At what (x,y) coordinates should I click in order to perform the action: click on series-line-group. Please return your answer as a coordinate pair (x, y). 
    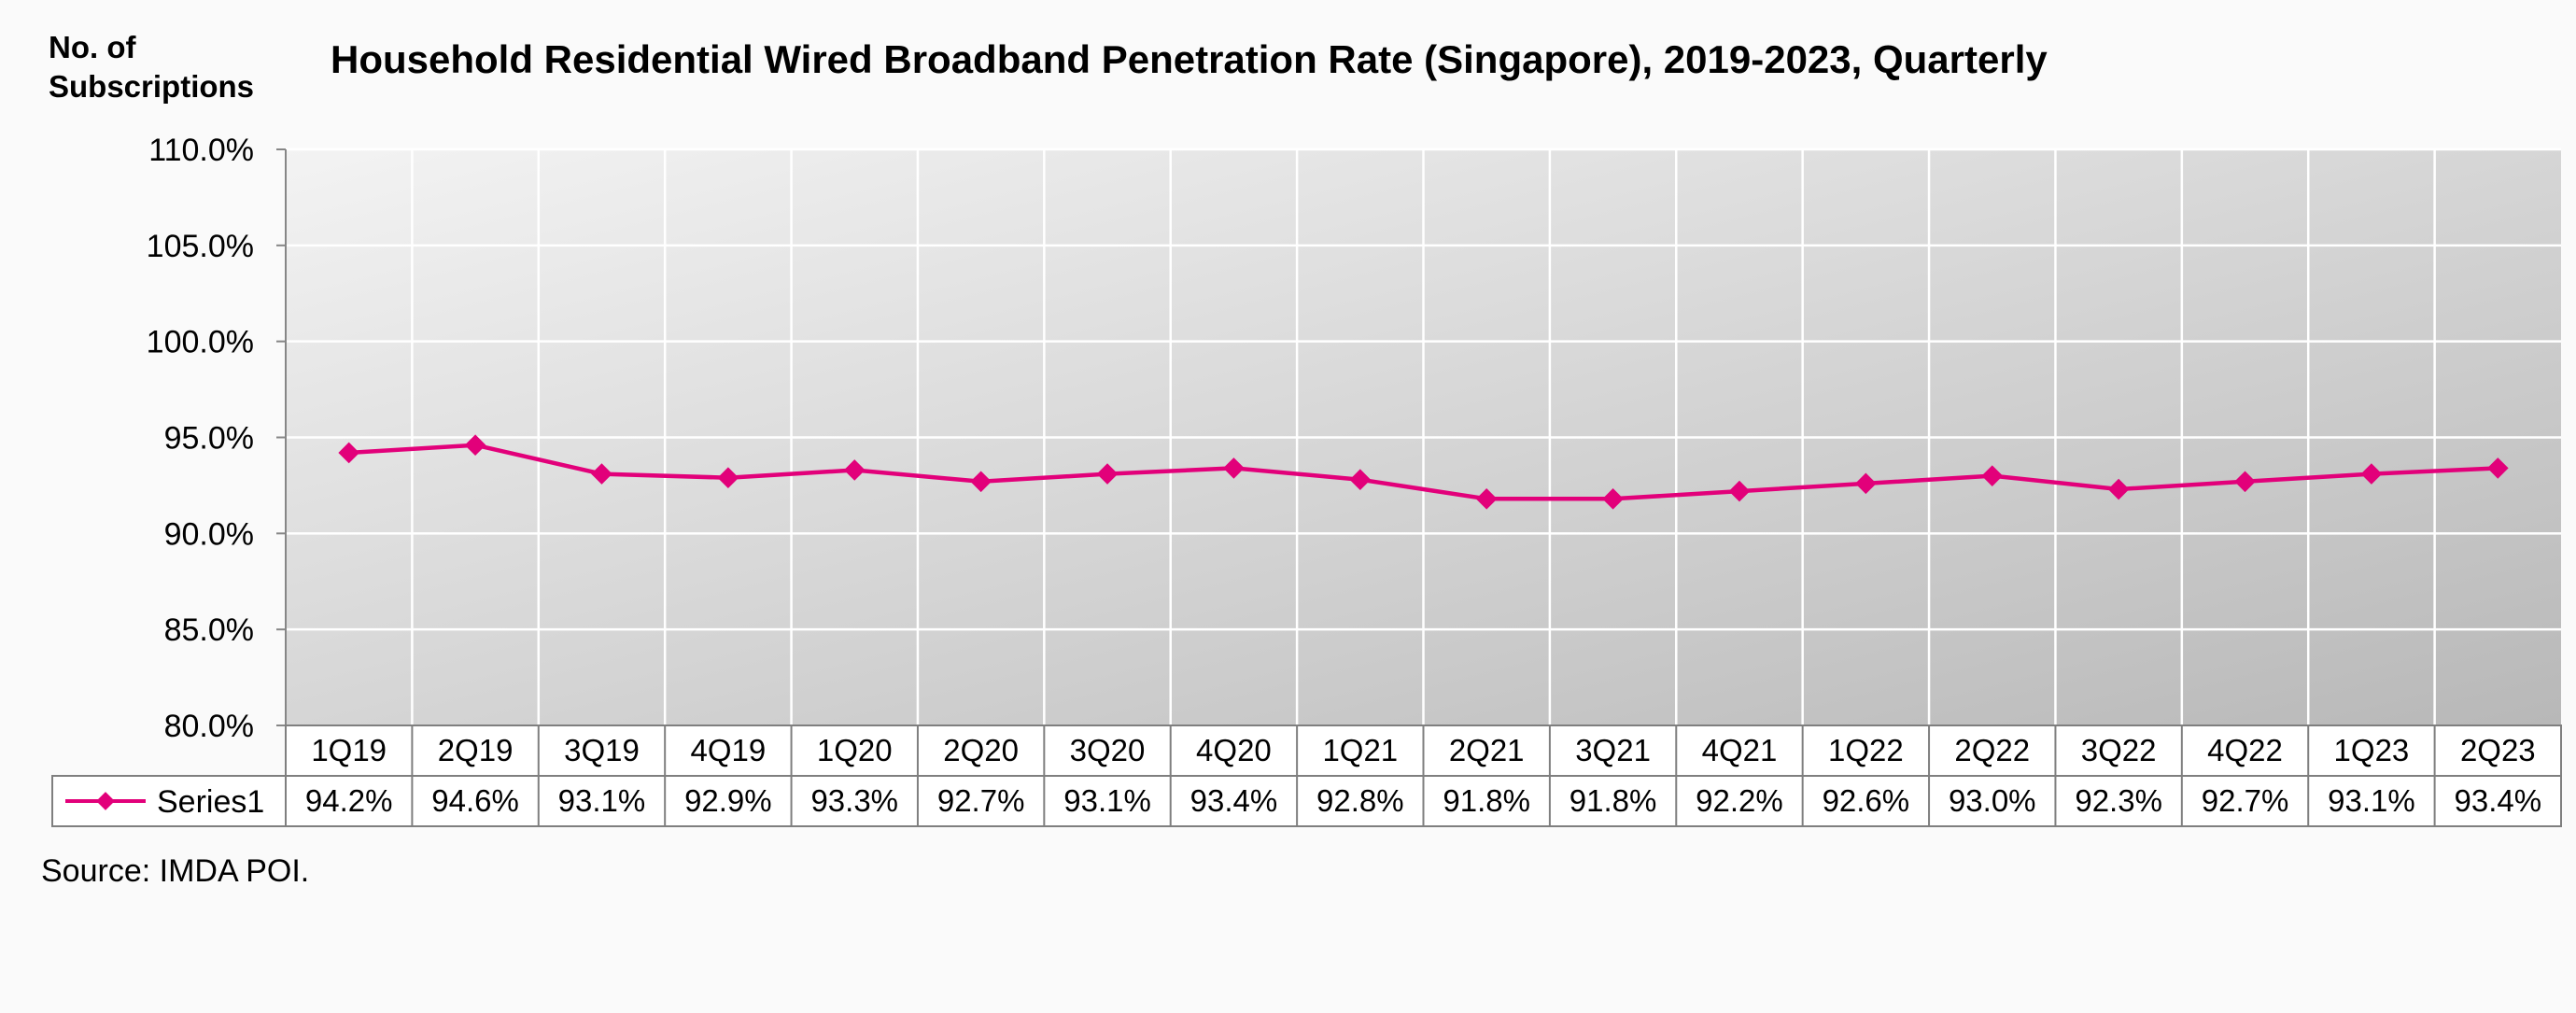
    Looking at the image, I should click on (1423, 472).